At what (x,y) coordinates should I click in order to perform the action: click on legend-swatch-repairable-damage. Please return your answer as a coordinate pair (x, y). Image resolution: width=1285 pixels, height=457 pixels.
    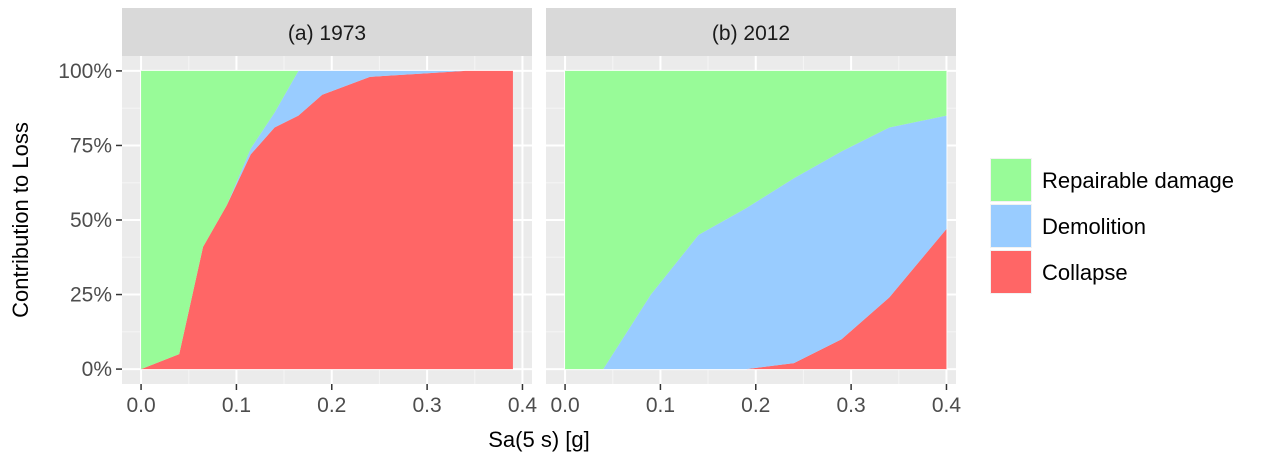
    Looking at the image, I should click on (1011, 180).